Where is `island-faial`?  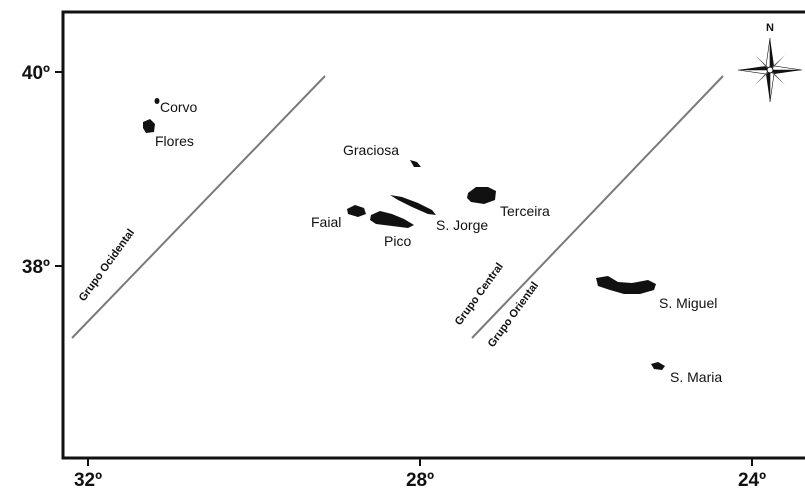
island-faial is located at coordinates (356, 211).